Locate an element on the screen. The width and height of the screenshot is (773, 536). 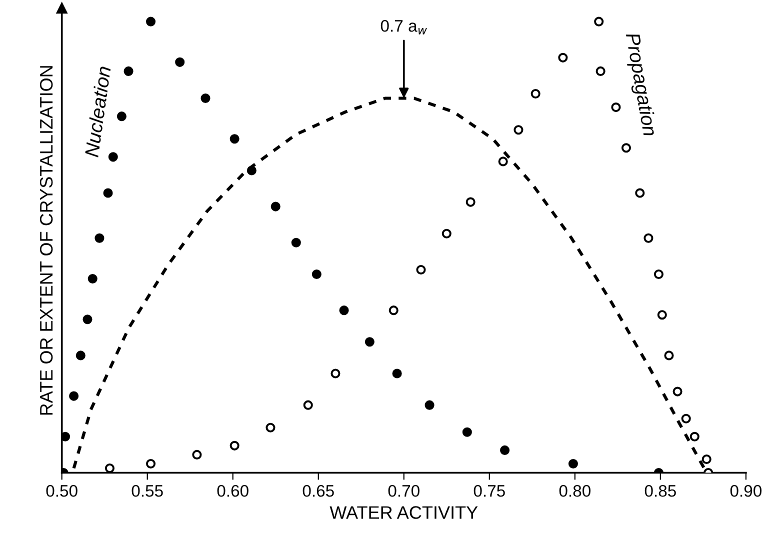
x-tick-label: 0.65 is located at coordinates (318, 491).